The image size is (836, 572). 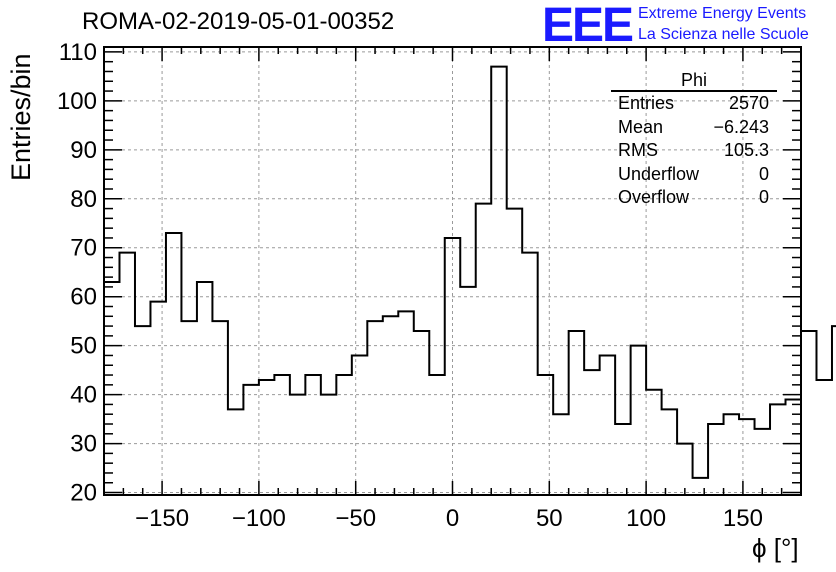 I want to click on stats-label: Underflow, so click(x=659, y=173).